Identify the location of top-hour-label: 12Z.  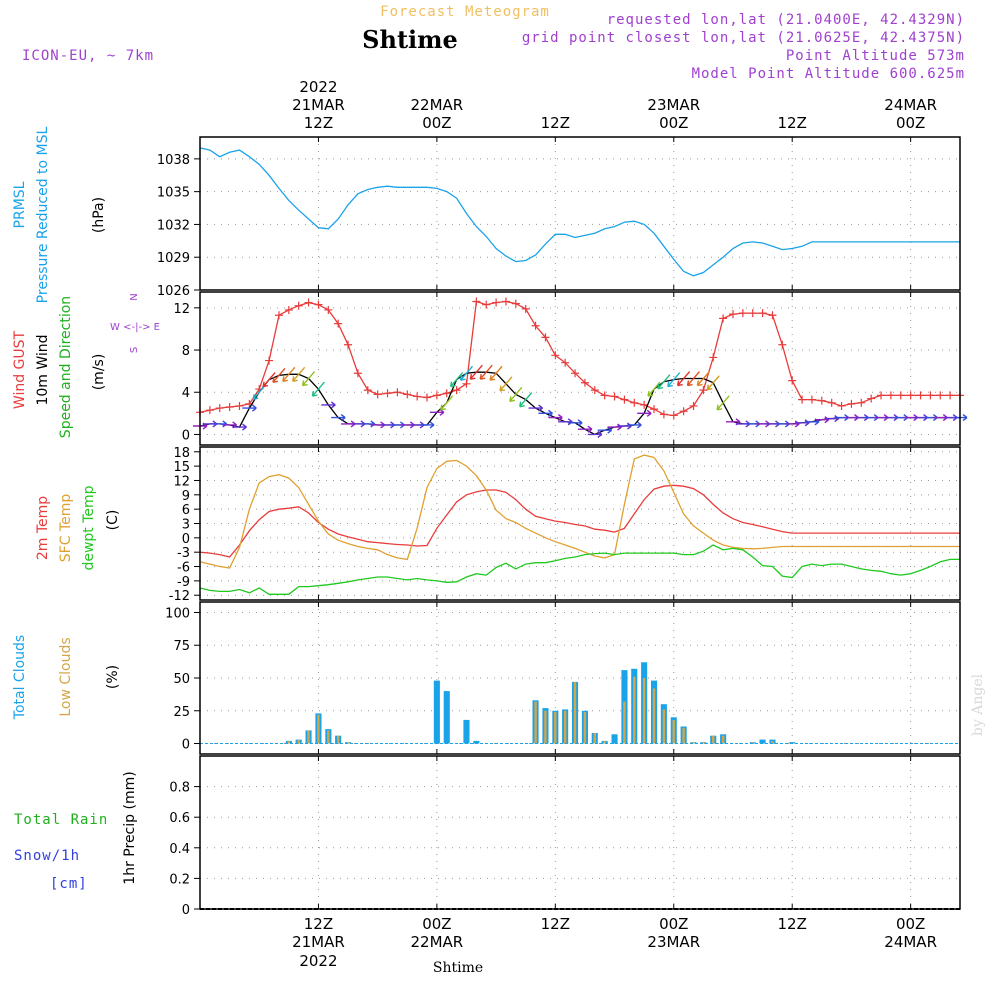
(792, 123).